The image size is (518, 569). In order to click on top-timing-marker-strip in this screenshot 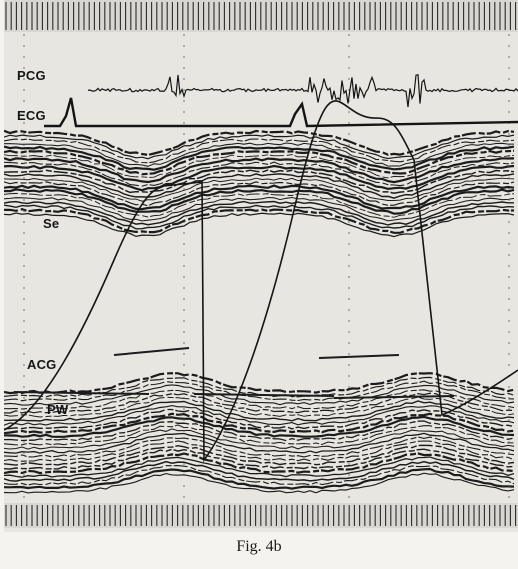, I will do `click(261, 16)`.